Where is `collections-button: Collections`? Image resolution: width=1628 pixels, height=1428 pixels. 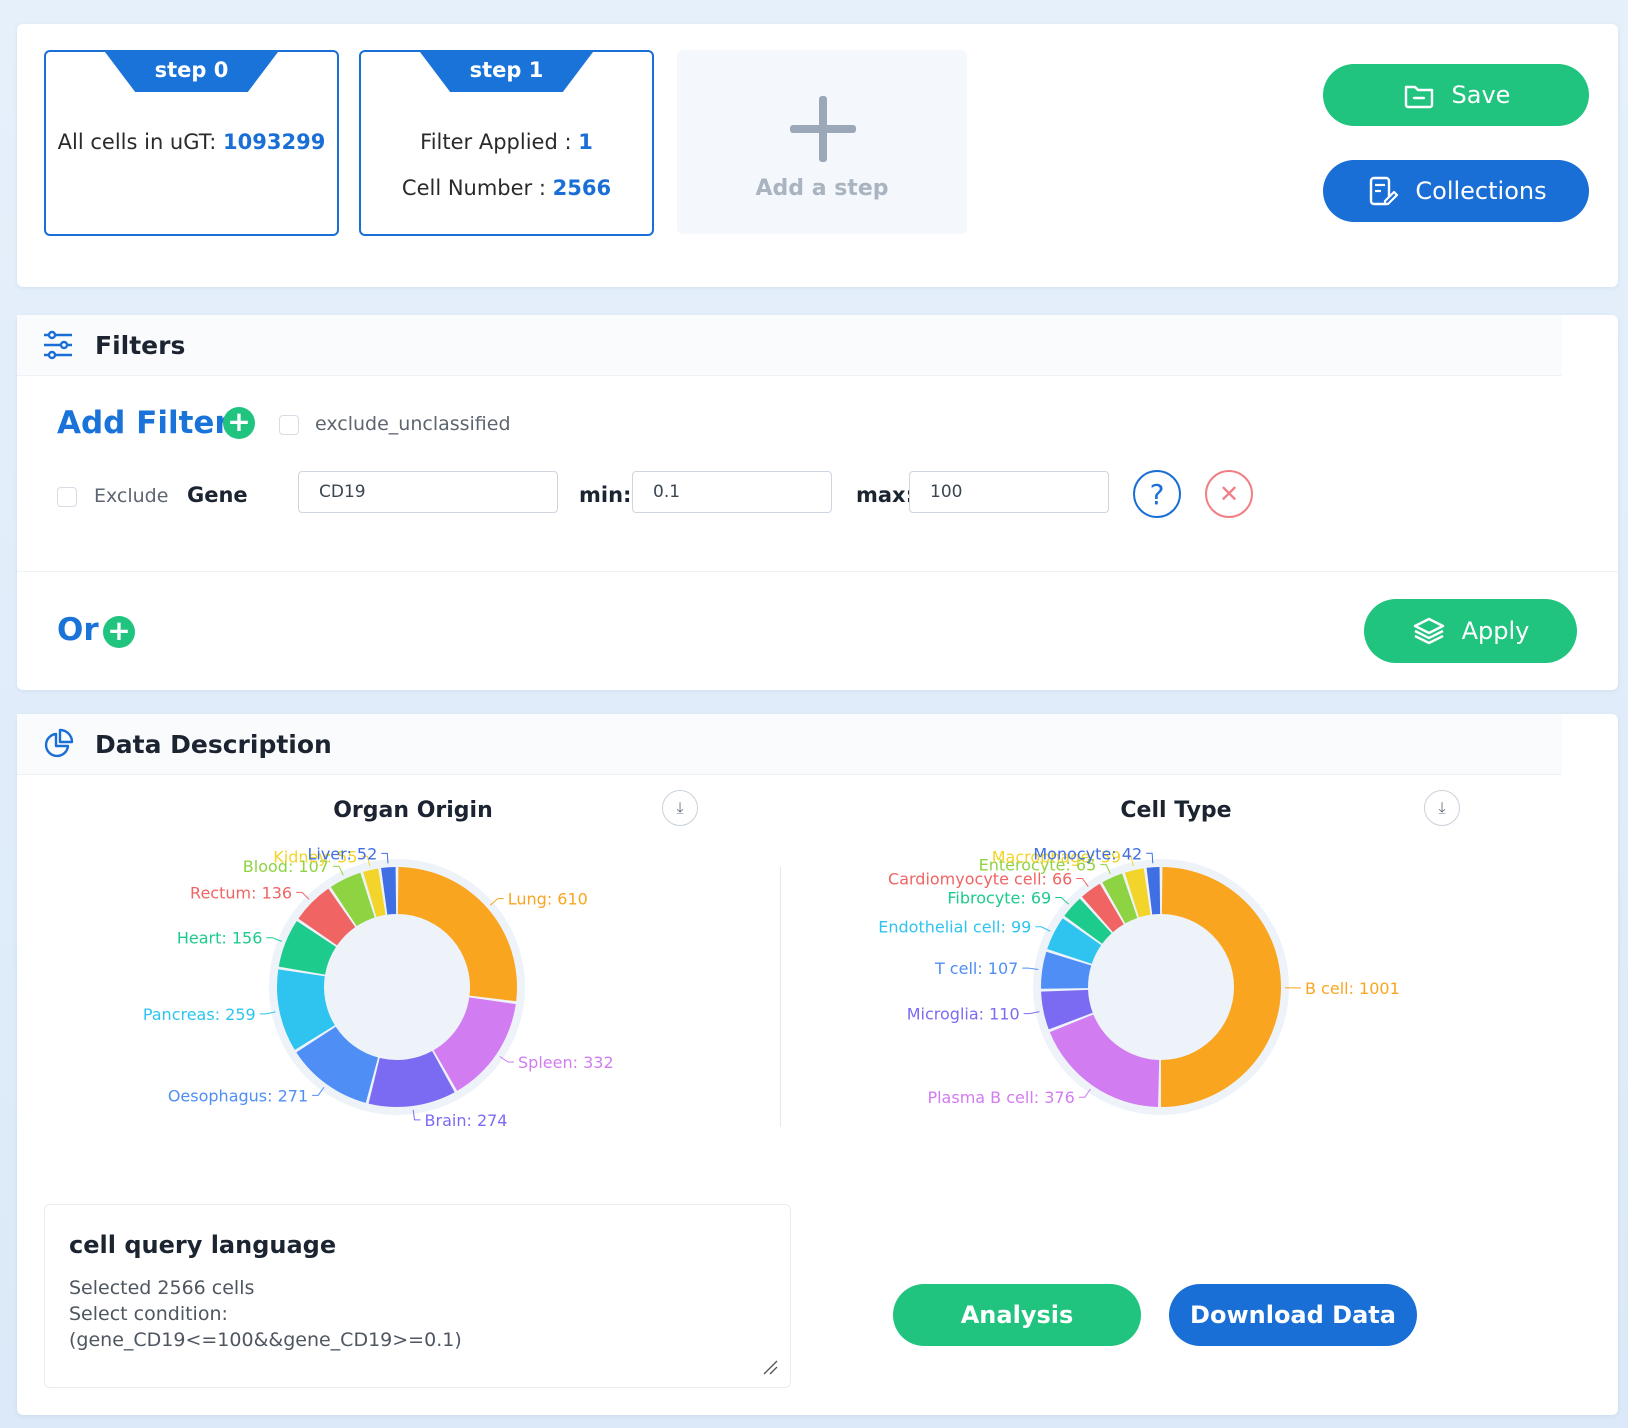 collections-button: Collections is located at coordinates (1456, 191).